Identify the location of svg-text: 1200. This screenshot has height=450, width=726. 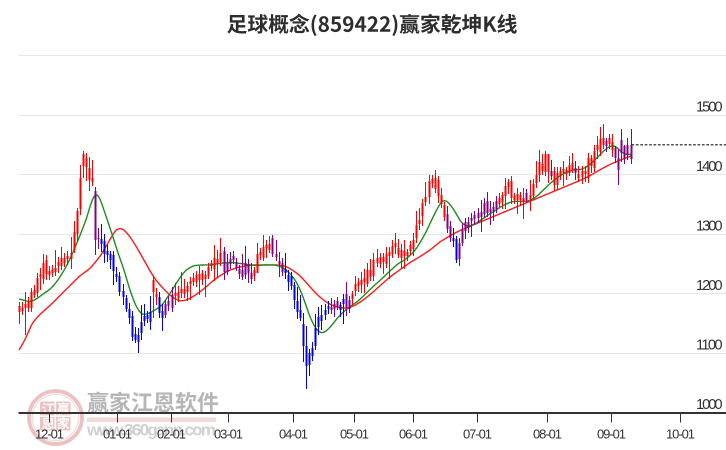
(709, 286).